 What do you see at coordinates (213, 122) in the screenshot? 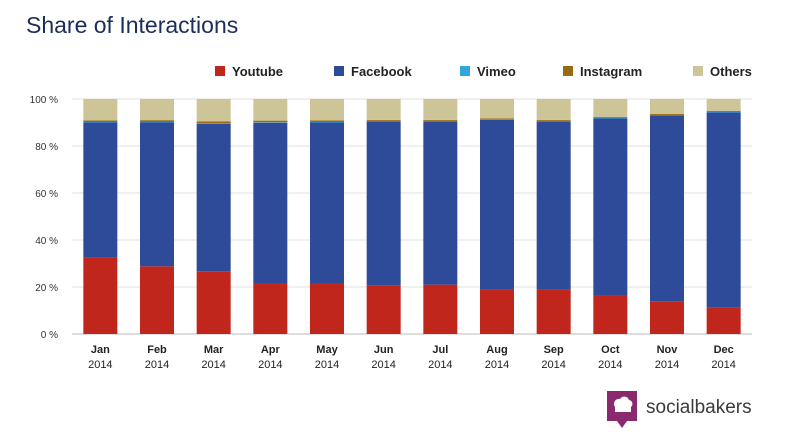
I see `bar-instagram-mar` at bounding box center [213, 122].